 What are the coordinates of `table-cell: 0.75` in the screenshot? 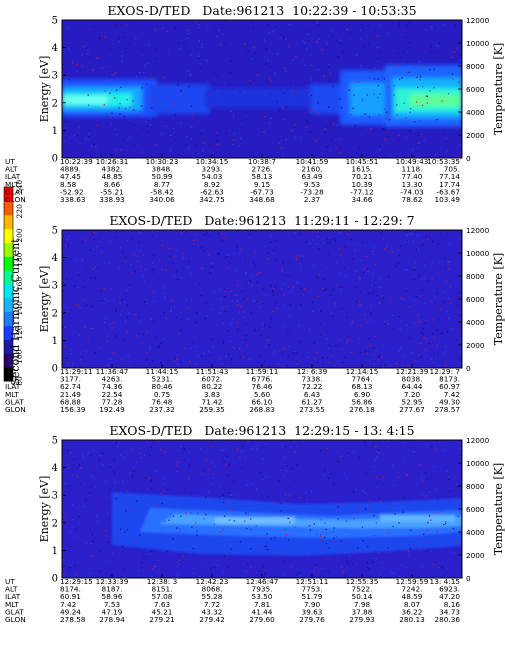 It's located at (162, 394).